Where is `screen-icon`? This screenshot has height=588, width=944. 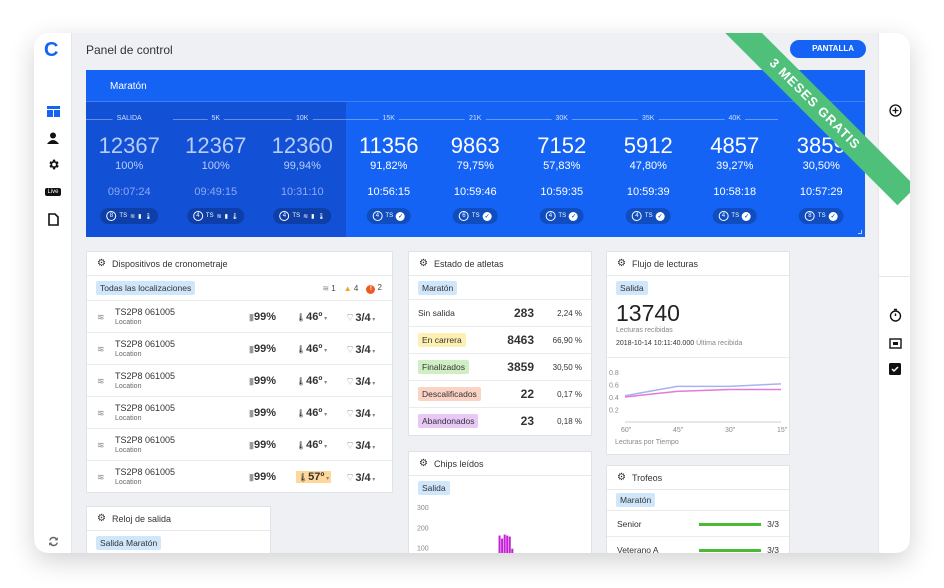 screen-icon is located at coordinates (895, 343).